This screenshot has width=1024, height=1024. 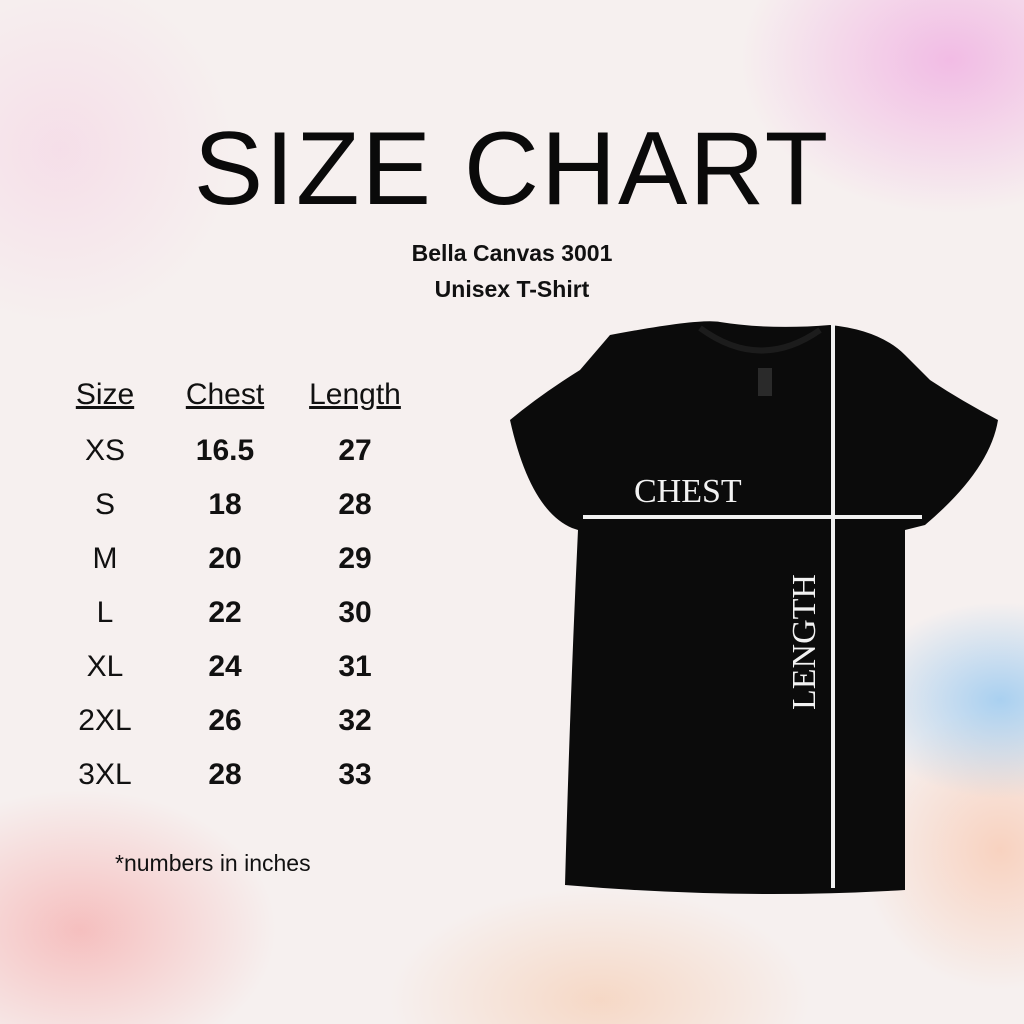 I want to click on table-row: M 20 29, so click(x=235, y=559).